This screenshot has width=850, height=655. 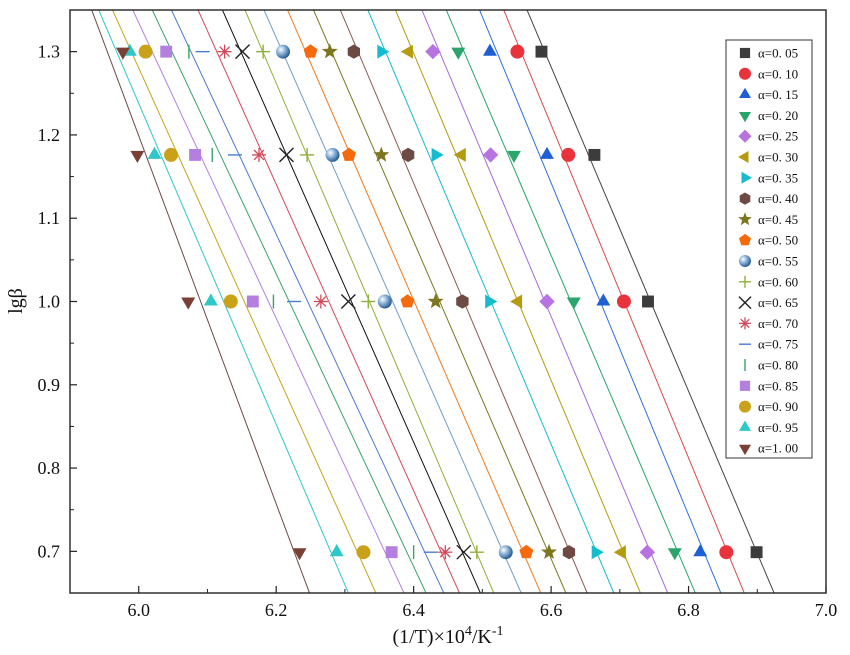 I want to click on legend-label-6: α=0. 35, so click(x=778, y=177).